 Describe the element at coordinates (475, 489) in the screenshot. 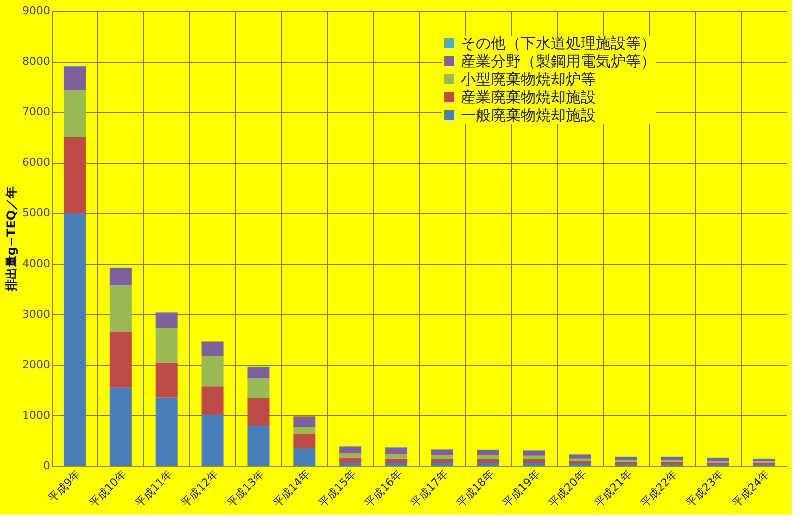

I see `x-tick-label: 平成18年` at that location.